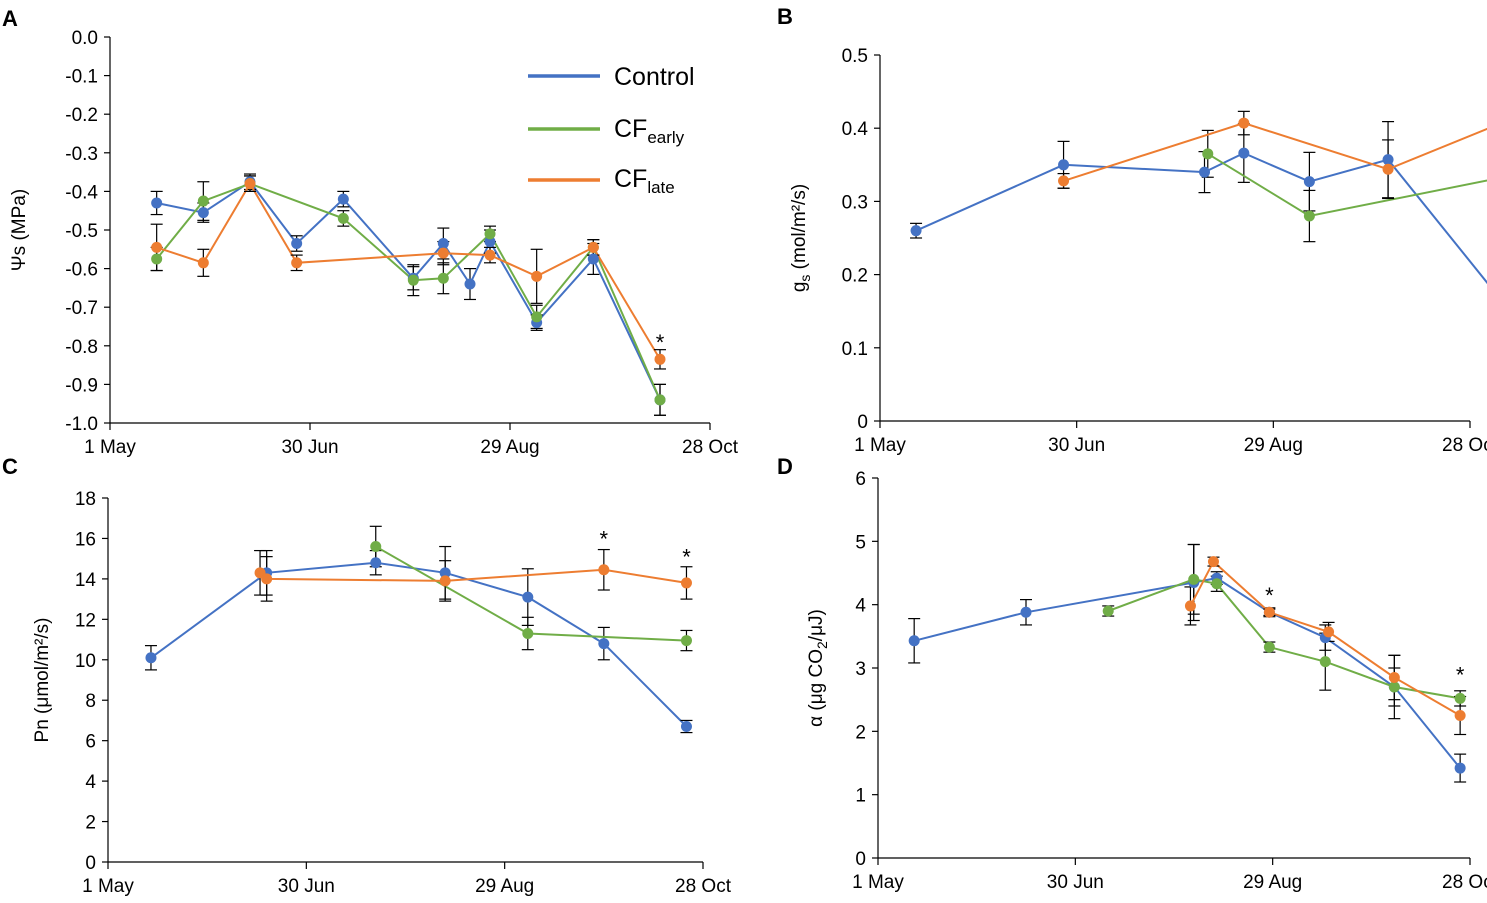  Describe the element at coordinates (1075, 882) in the screenshot. I see `panel-d-x-tick-label: 30 Jun` at that location.